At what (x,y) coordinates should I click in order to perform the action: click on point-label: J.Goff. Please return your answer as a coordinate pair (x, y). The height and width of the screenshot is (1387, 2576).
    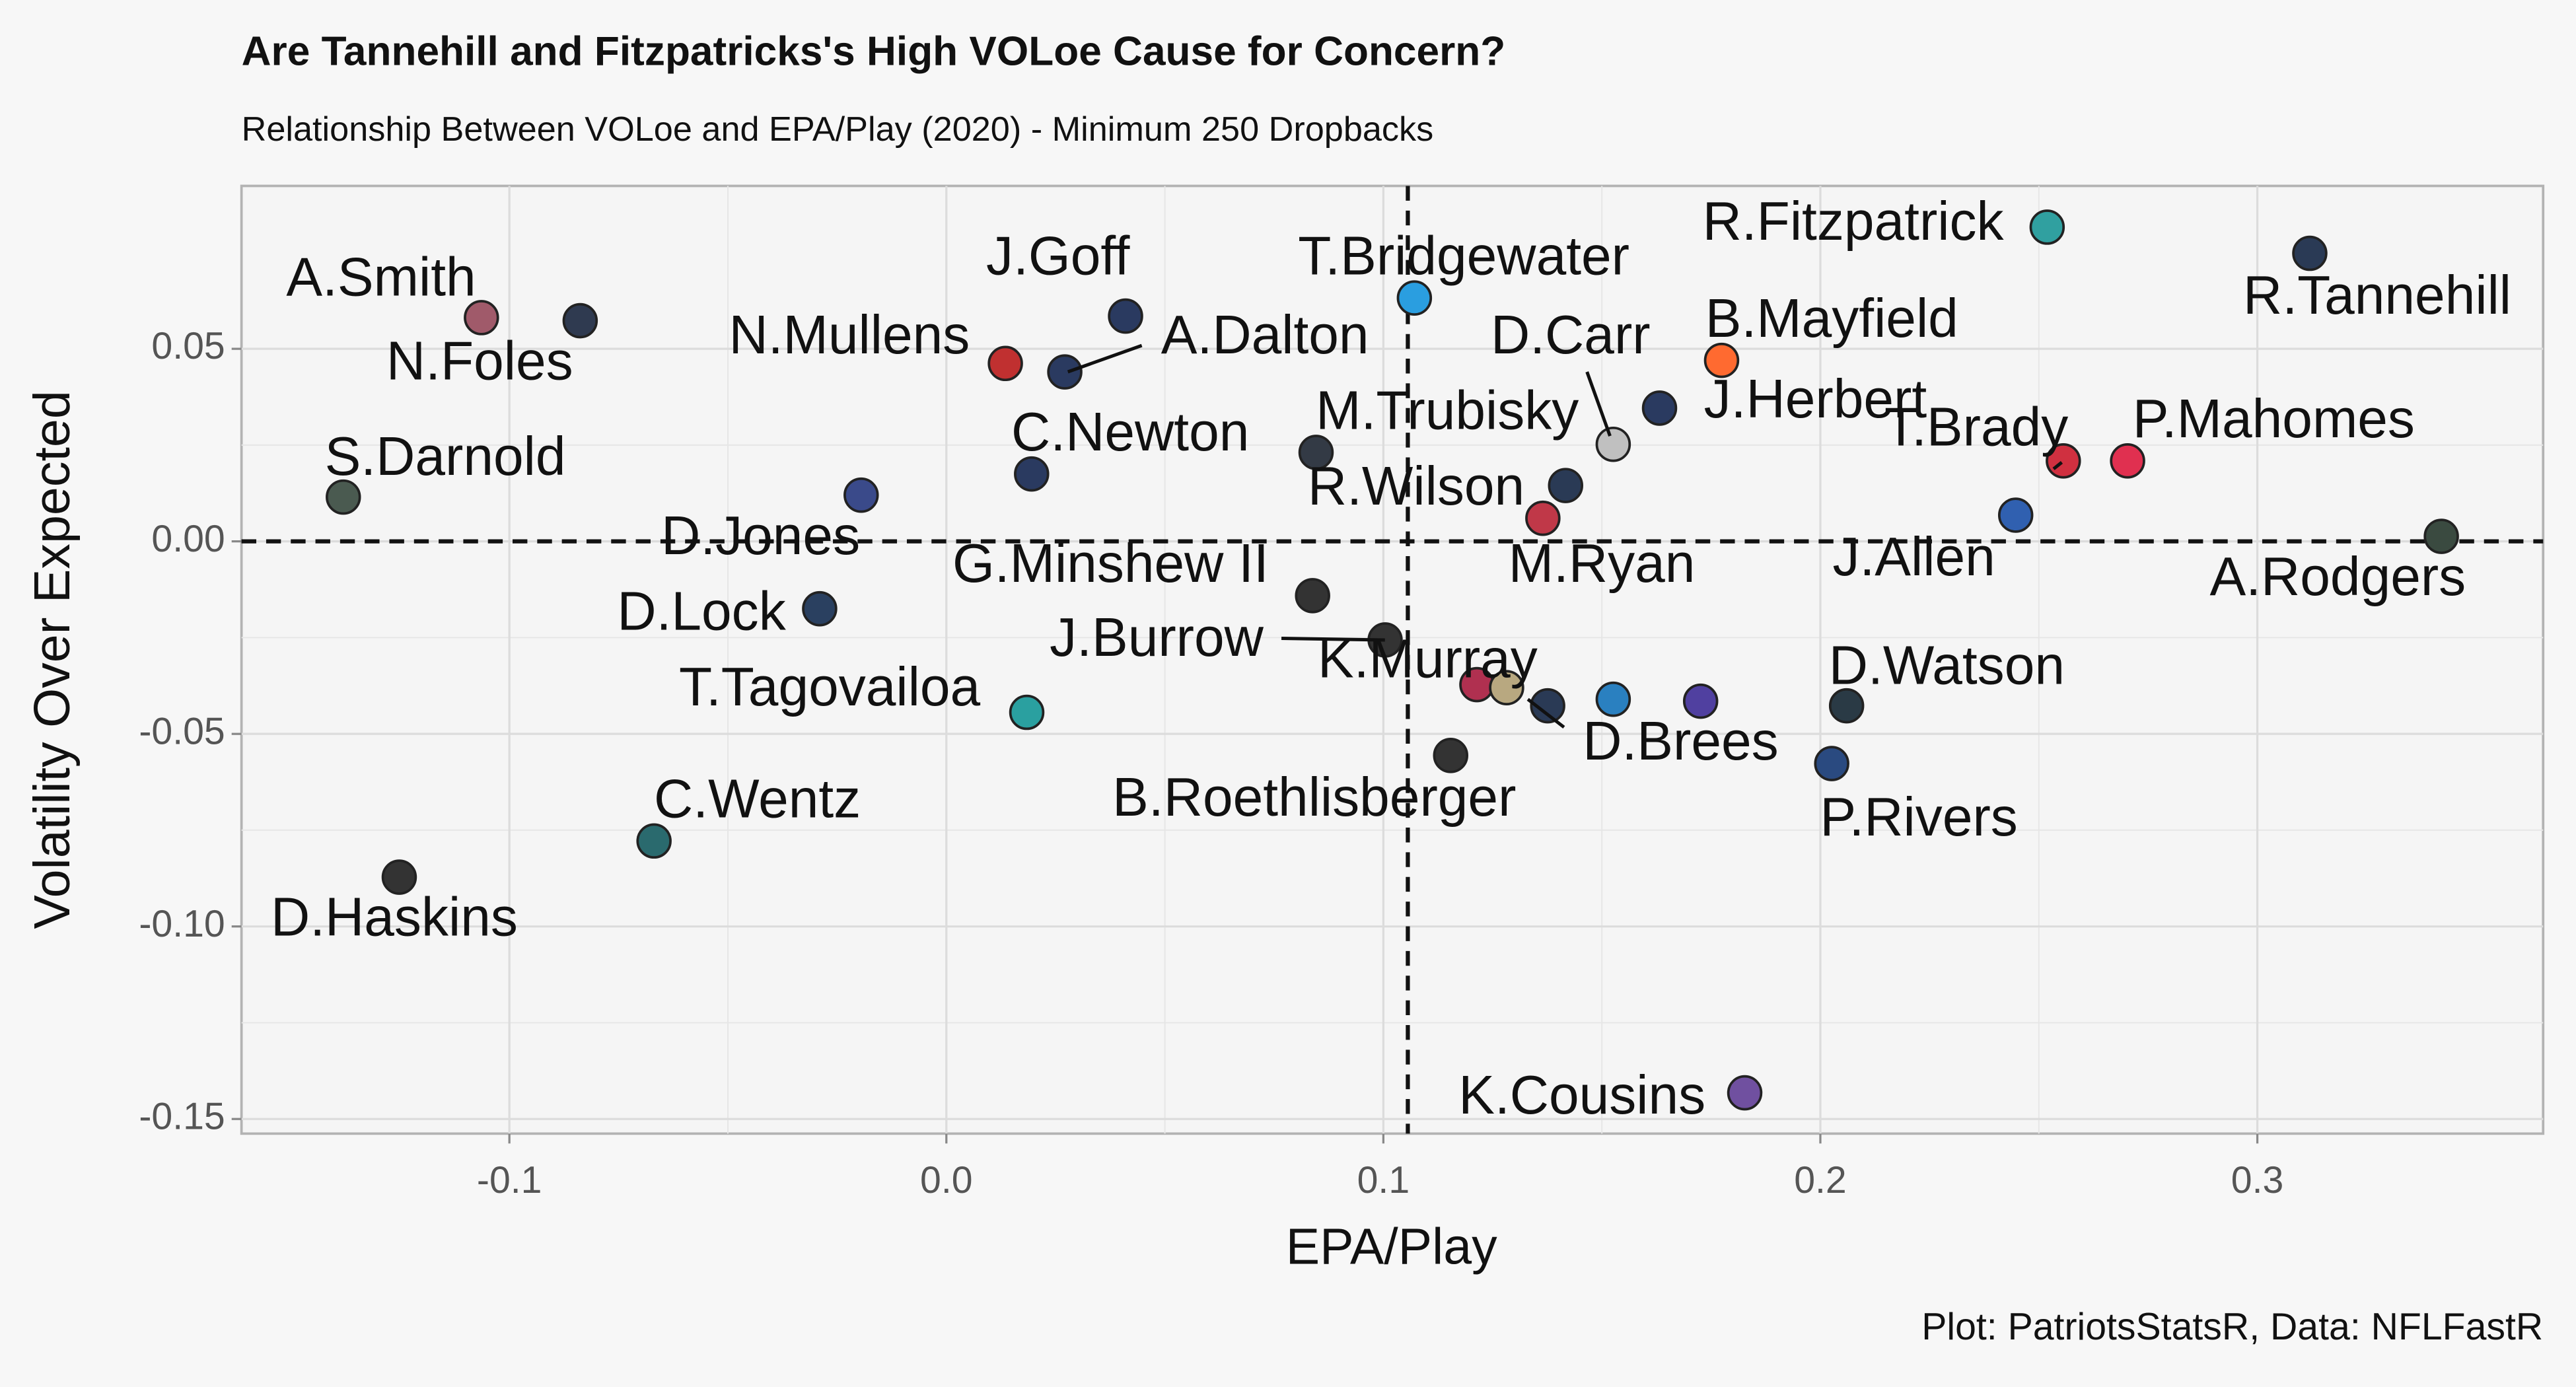
    Looking at the image, I should click on (1058, 256).